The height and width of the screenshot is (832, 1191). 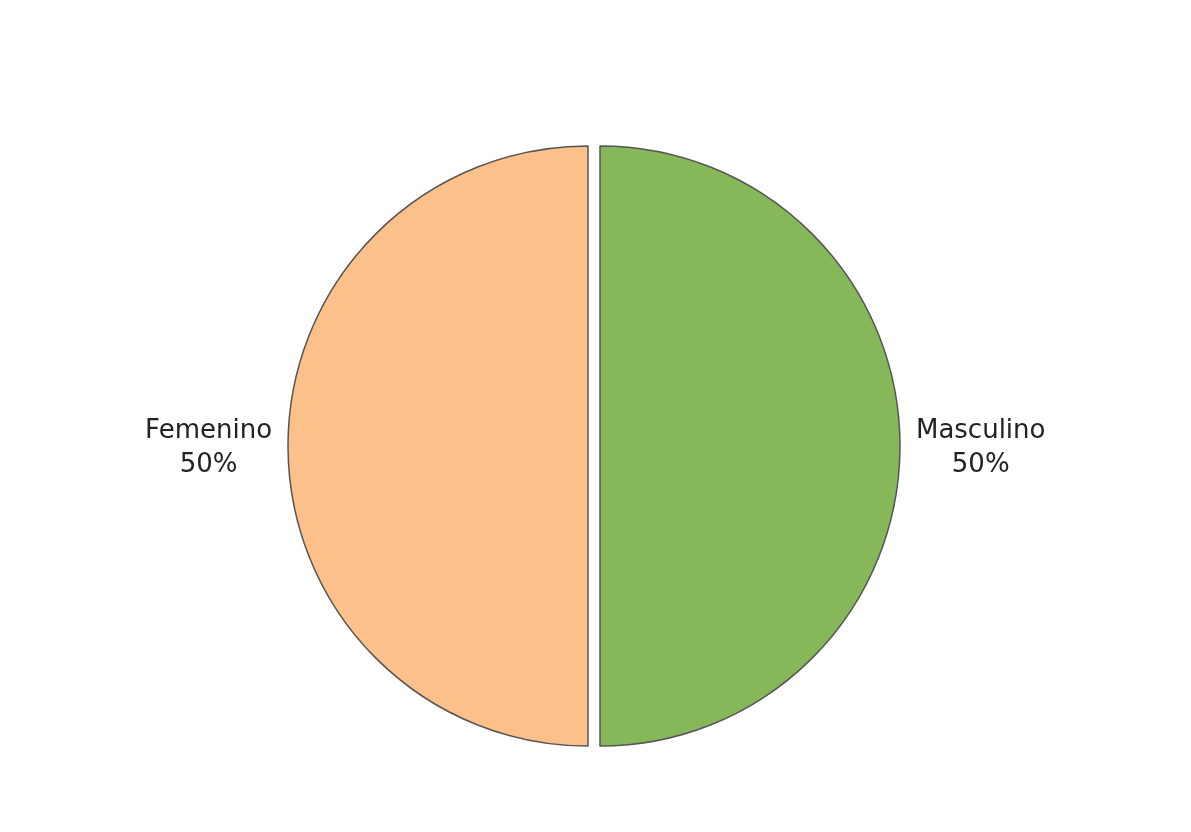 What do you see at coordinates (980, 429) in the screenshot?
I see `slice-label: Masculino` at bounding box center [980, 429].